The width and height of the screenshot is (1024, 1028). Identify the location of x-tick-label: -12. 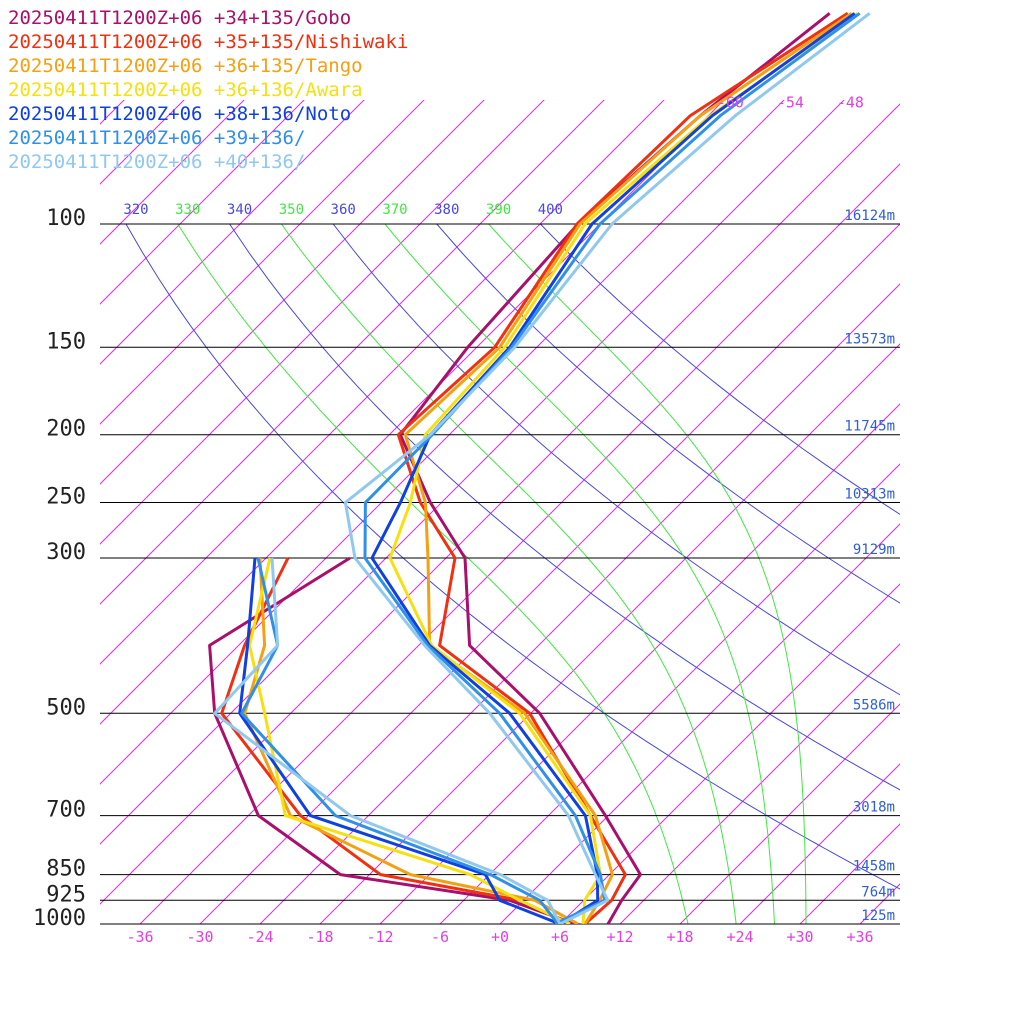
(379, 937).